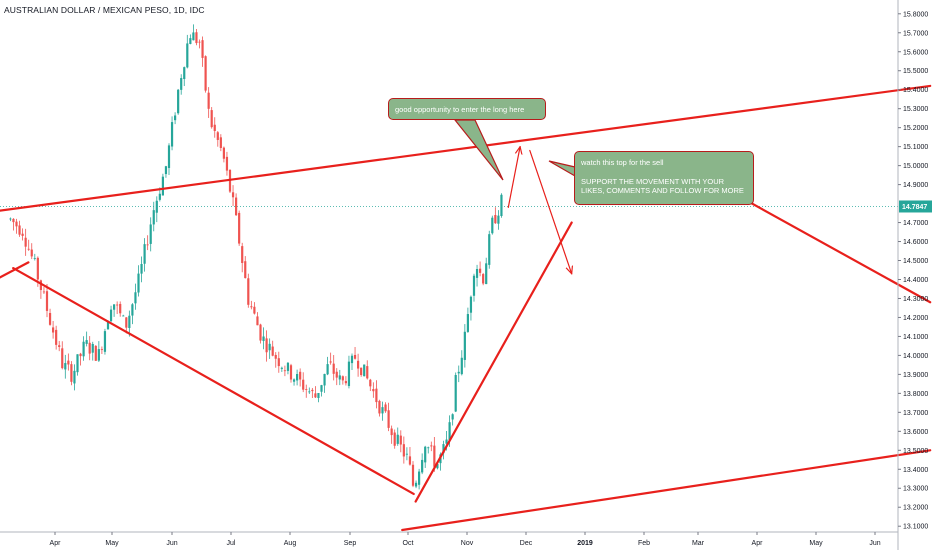  Describe the element at coordinates (915, 394) in the screenshot. I see `y-tick-label: 13.8000` at that location.